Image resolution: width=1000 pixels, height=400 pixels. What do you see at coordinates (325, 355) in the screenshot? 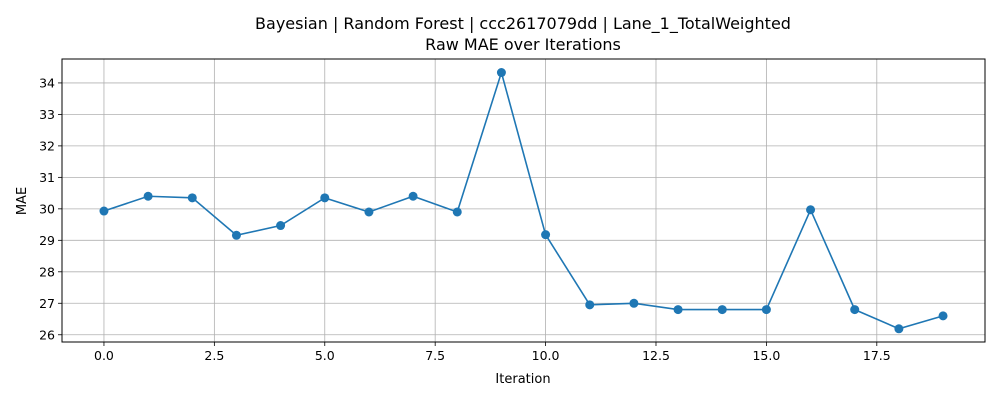
I see `x-tick-label: 5.0` at bounding box center [325, 355].